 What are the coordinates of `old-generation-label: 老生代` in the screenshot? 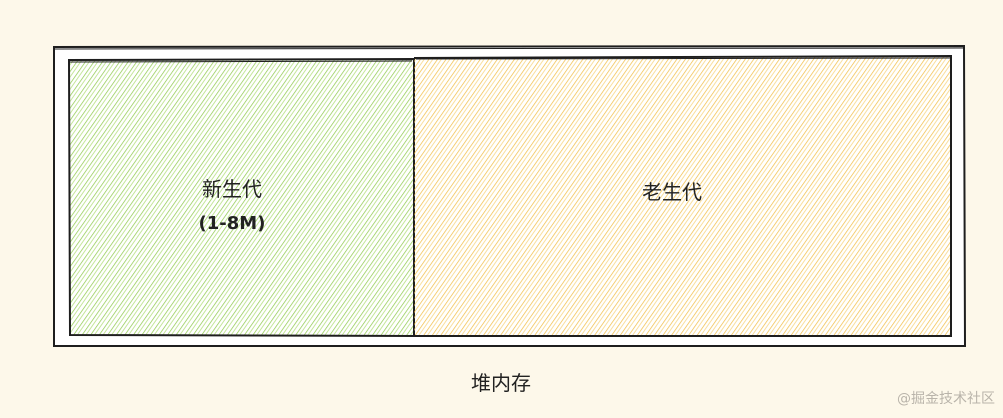 It's located at (672, 192).